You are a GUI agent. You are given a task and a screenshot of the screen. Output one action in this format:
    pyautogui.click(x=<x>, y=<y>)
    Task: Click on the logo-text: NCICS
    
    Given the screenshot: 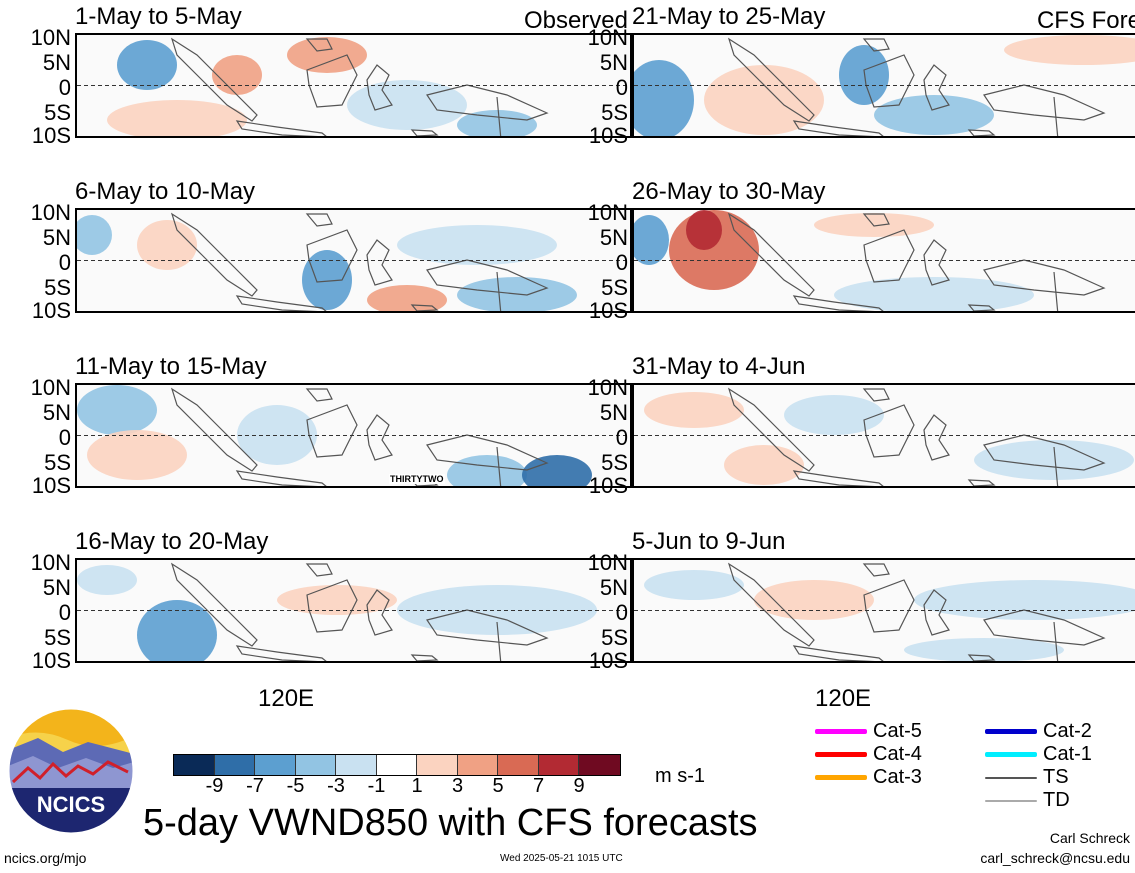 What is the action you would take?
    pyautogui.click(x=71, y=804)
    